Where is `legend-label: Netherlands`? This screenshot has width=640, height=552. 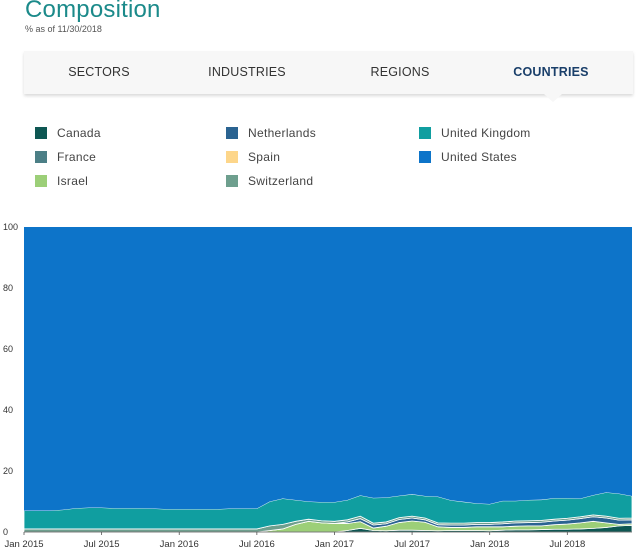
legend-label: Netherlands is located at coordinates (282, 133).